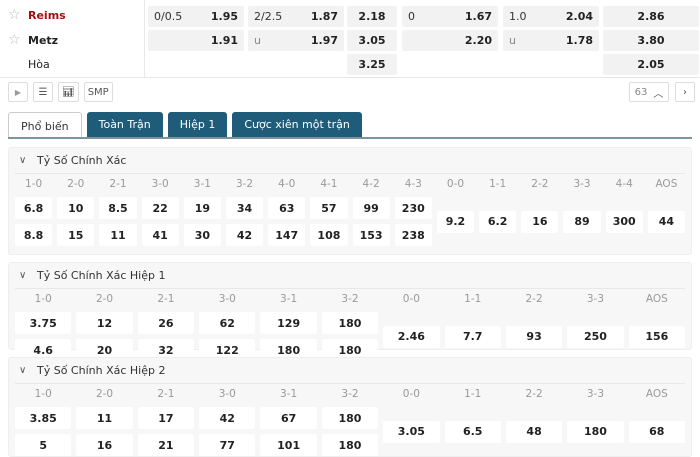 The width and height of the screenshot is (700, 457). I want to click on odds-cell: 1.0 2.04, so click(551, 16).